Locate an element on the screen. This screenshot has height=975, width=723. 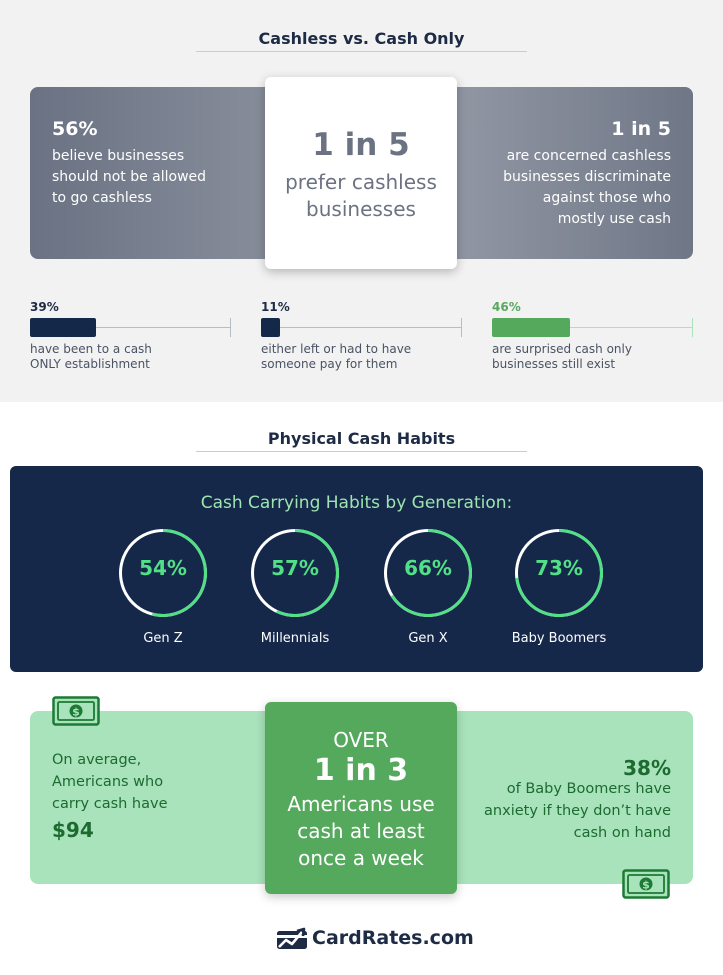
gauge-percent: 73% is located at coordinates (559, 568).